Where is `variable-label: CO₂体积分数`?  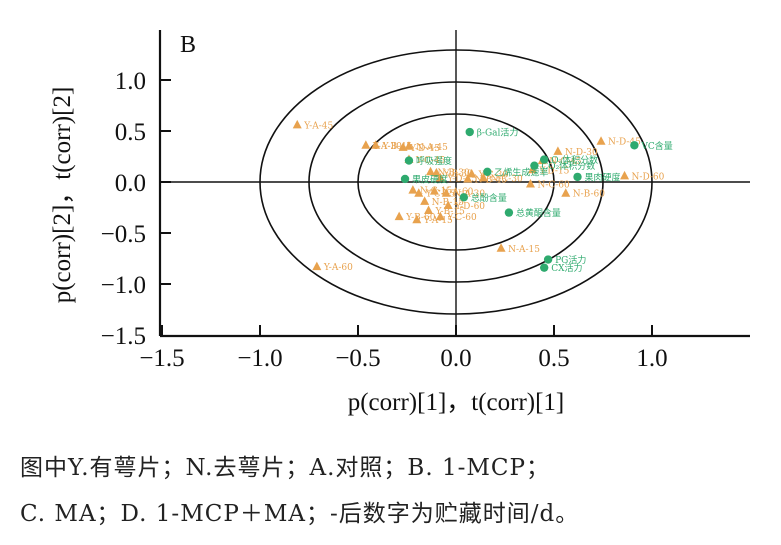
variable-label: CO₂体积分数 is located at coordinates (568, 166).